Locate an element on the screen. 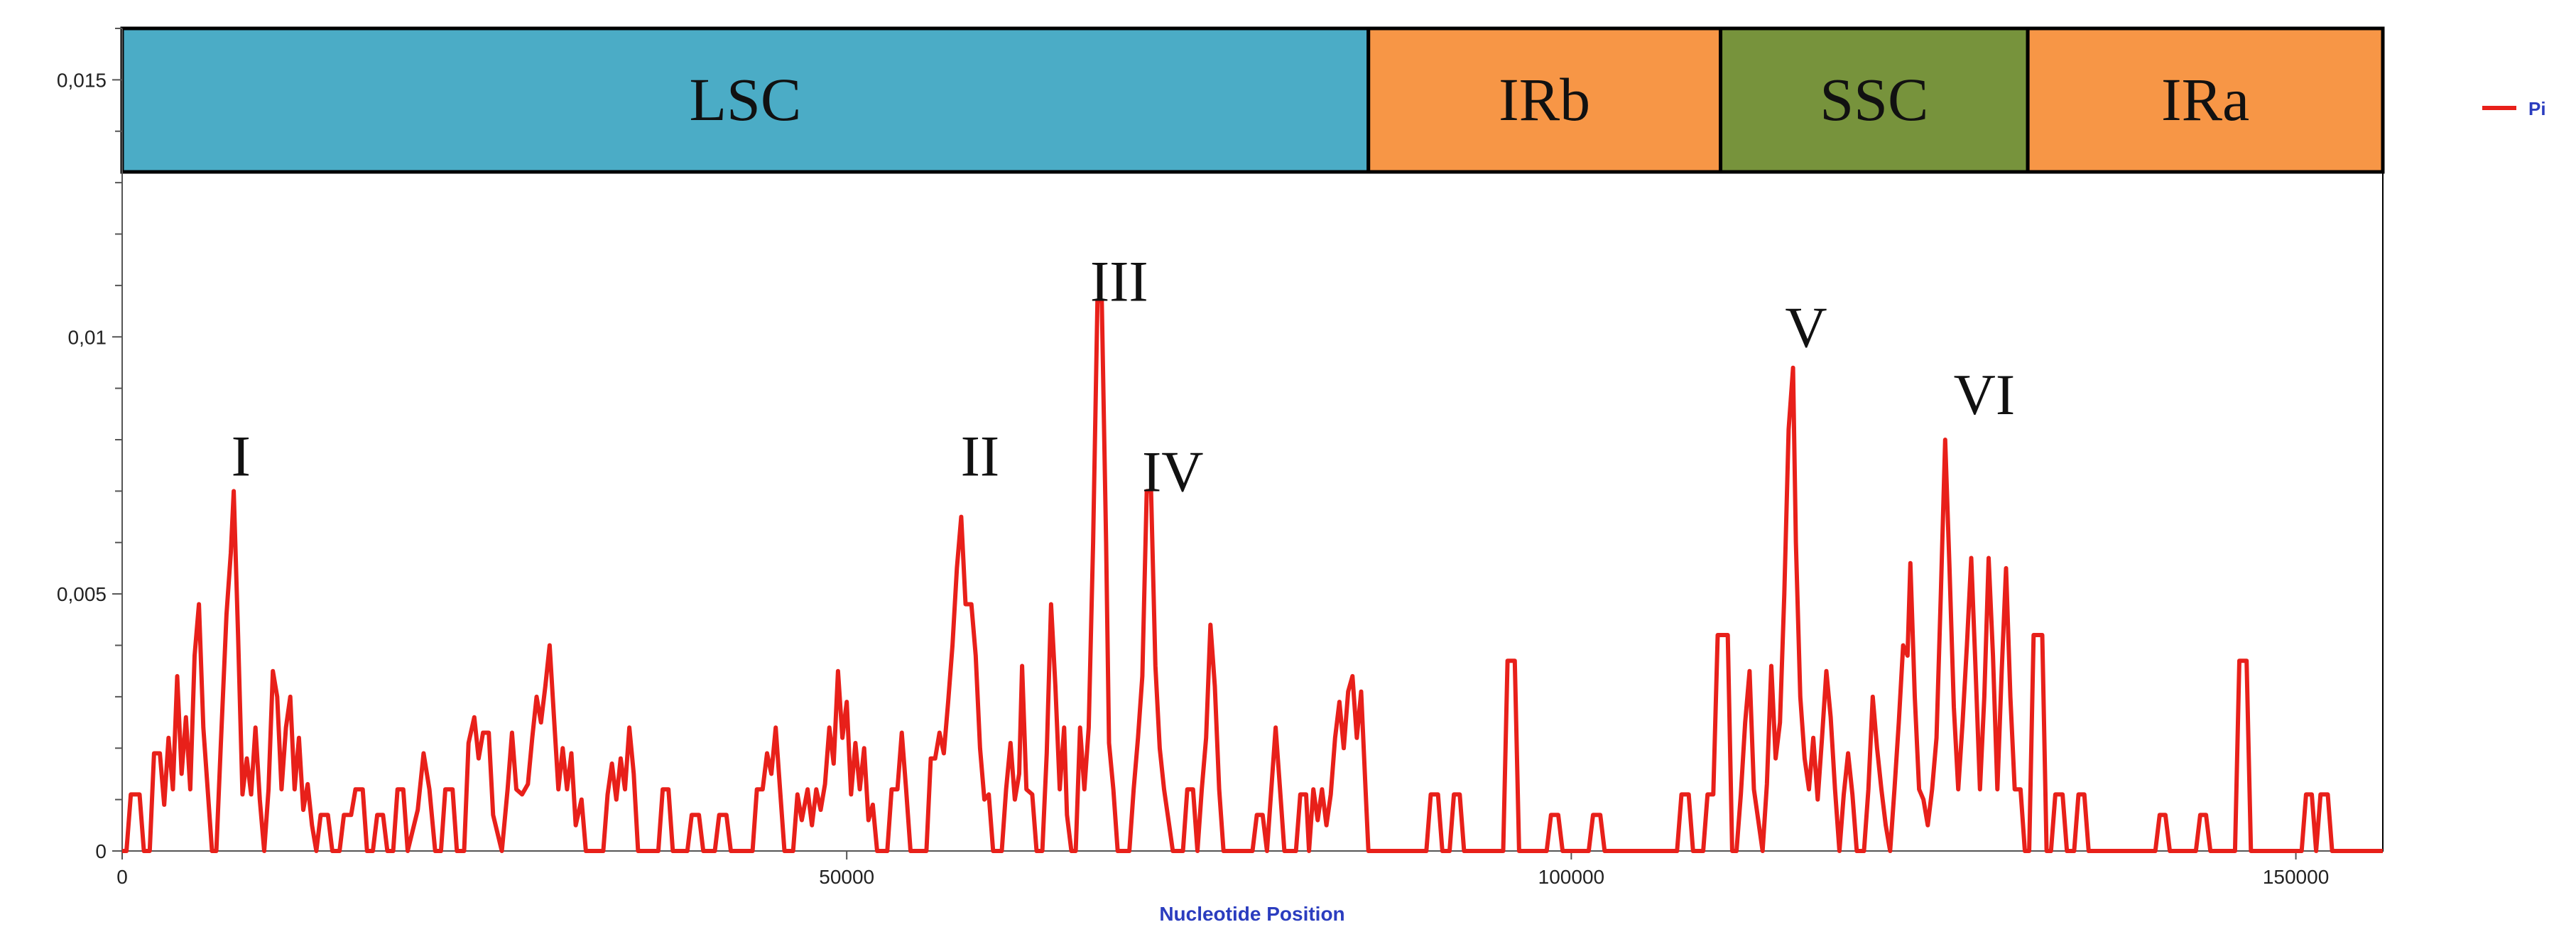 Image resolution: width=2576 pixels, height=949 pixels. region-ira is located at coordinates (2205, 100).